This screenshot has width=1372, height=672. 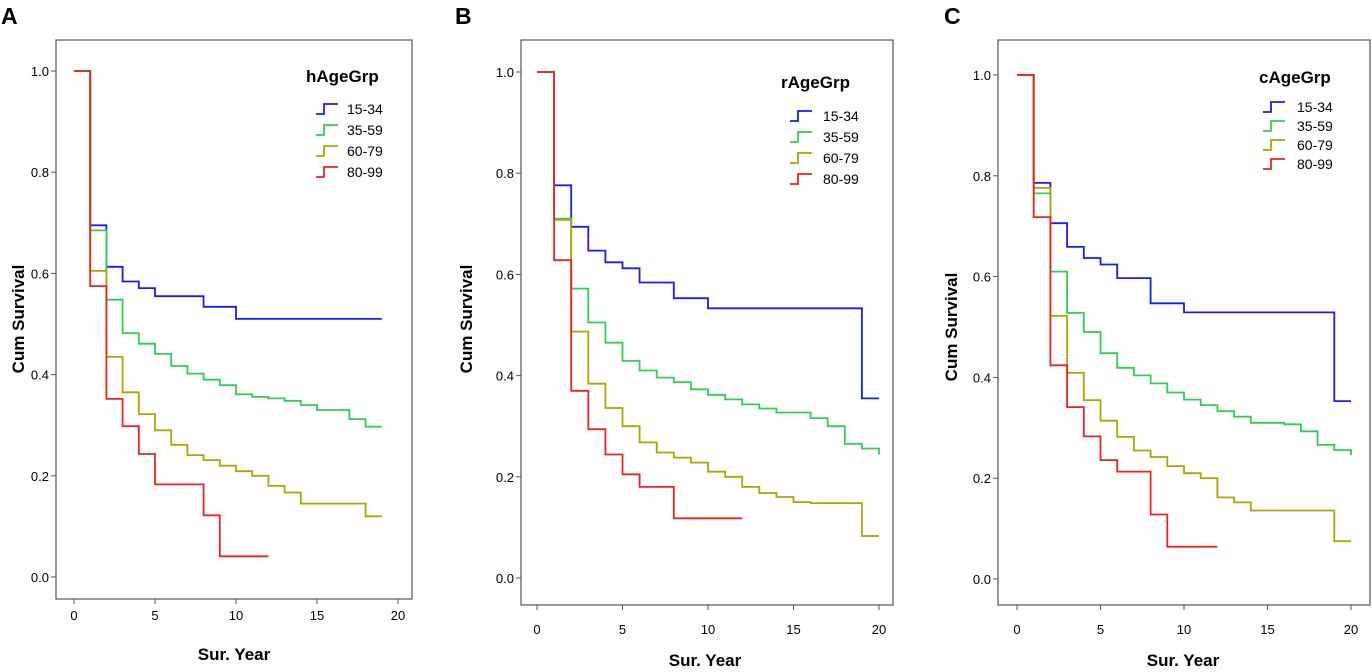 I want to click on legend: cAgeGrp 15-34 35-59 60-79 80-99, so click(x=1296, y=120).